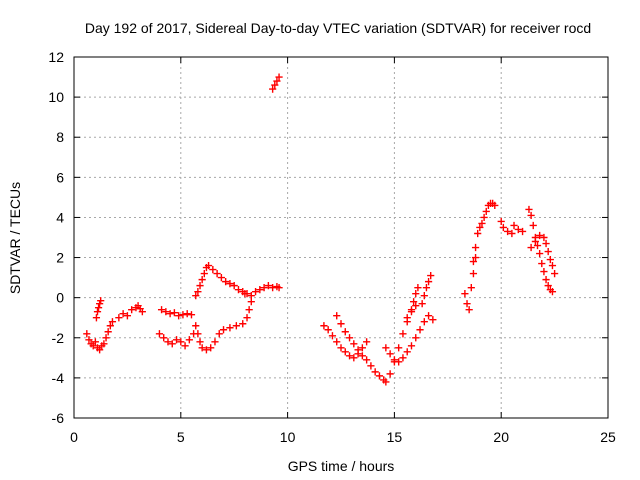 The width and height of the screenshot is (640, 480). What do you see at coordinates (60, 177) in the screenshot?
I see `y-tick-label: 6` at bounding box center [60, 177].